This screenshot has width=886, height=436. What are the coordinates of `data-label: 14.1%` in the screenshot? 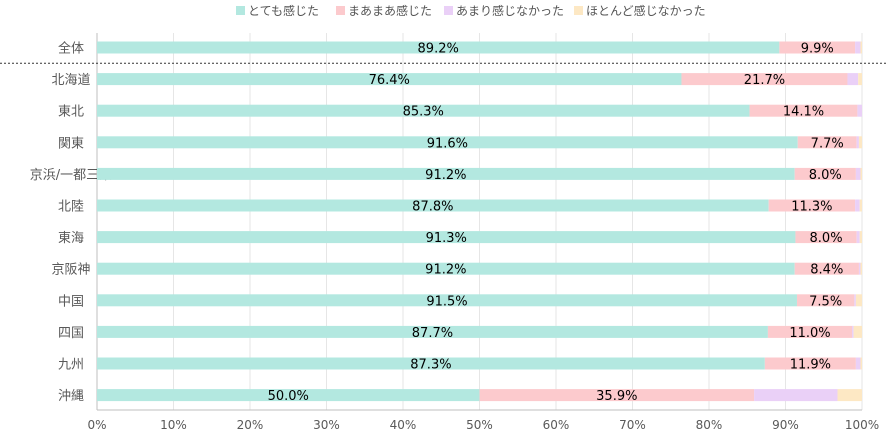 It's located at (803, 112).